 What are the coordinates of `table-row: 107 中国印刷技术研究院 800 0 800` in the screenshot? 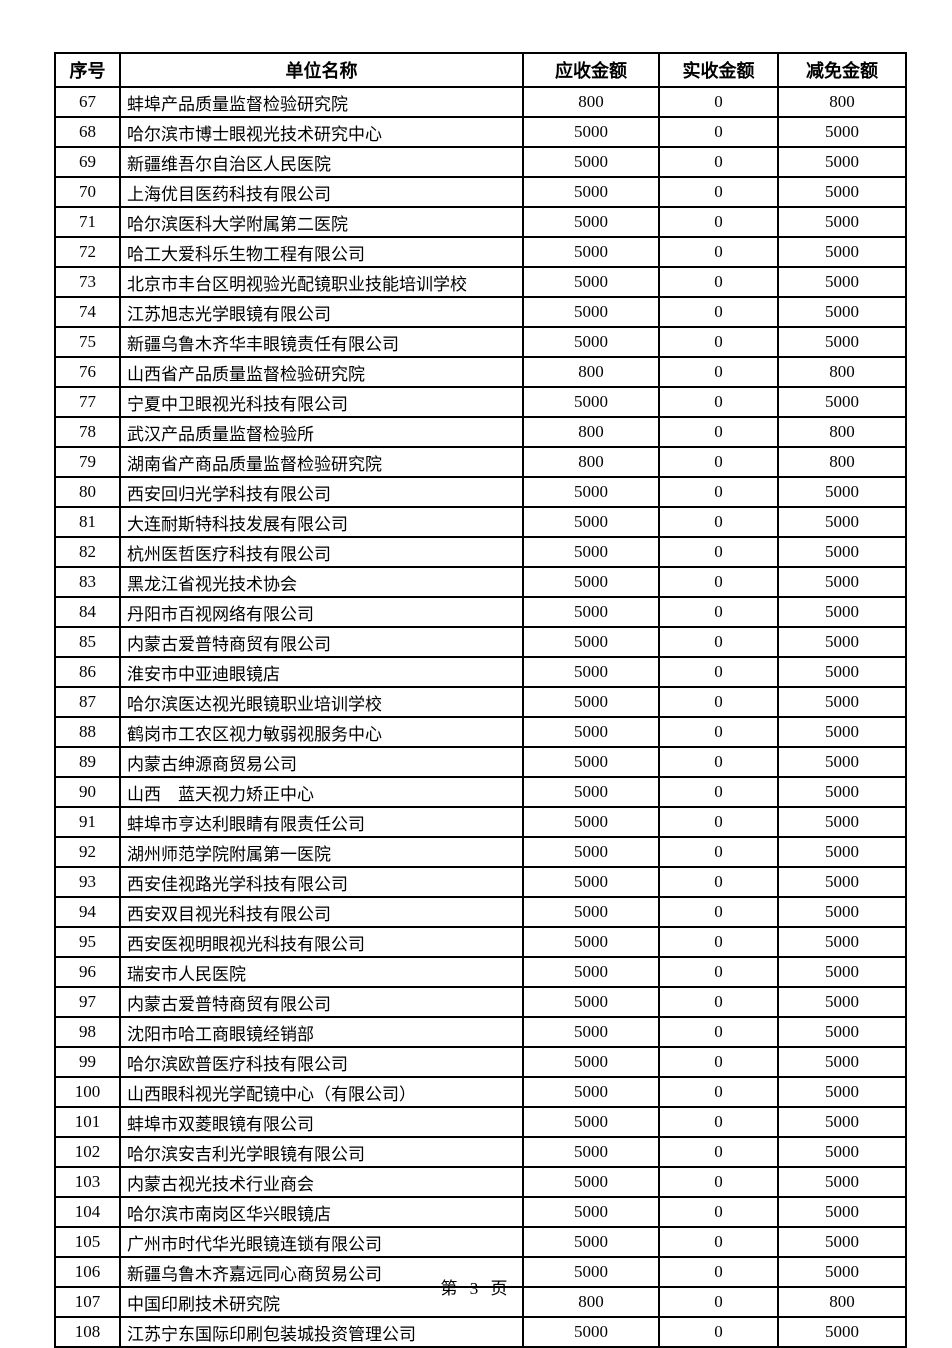 It's located at (480, 1302).